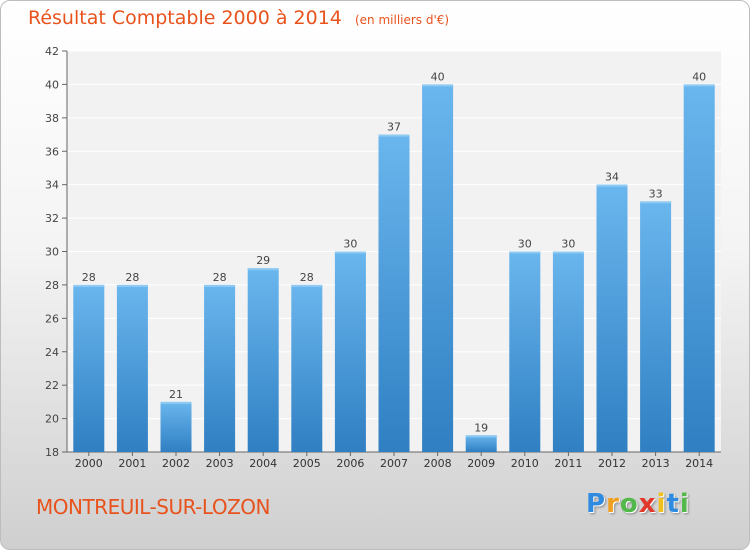 The image size is (750, 550). What do you see at coordinates (699, 463) in the screenshot?
I see `x-tick-label-2014: 2014` at bounding box center [699, 463].